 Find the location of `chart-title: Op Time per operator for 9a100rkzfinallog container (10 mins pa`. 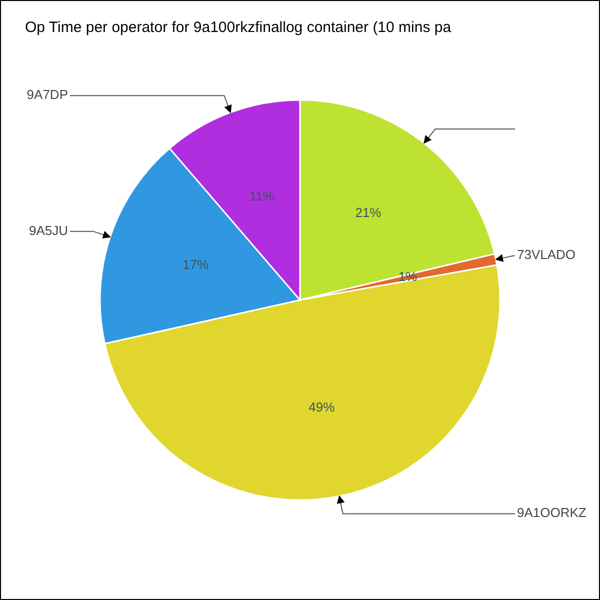

chart-title: Op Time per operator for 9a100rkzfinallog container (10 mins pa is located at coordinates (238, 27).